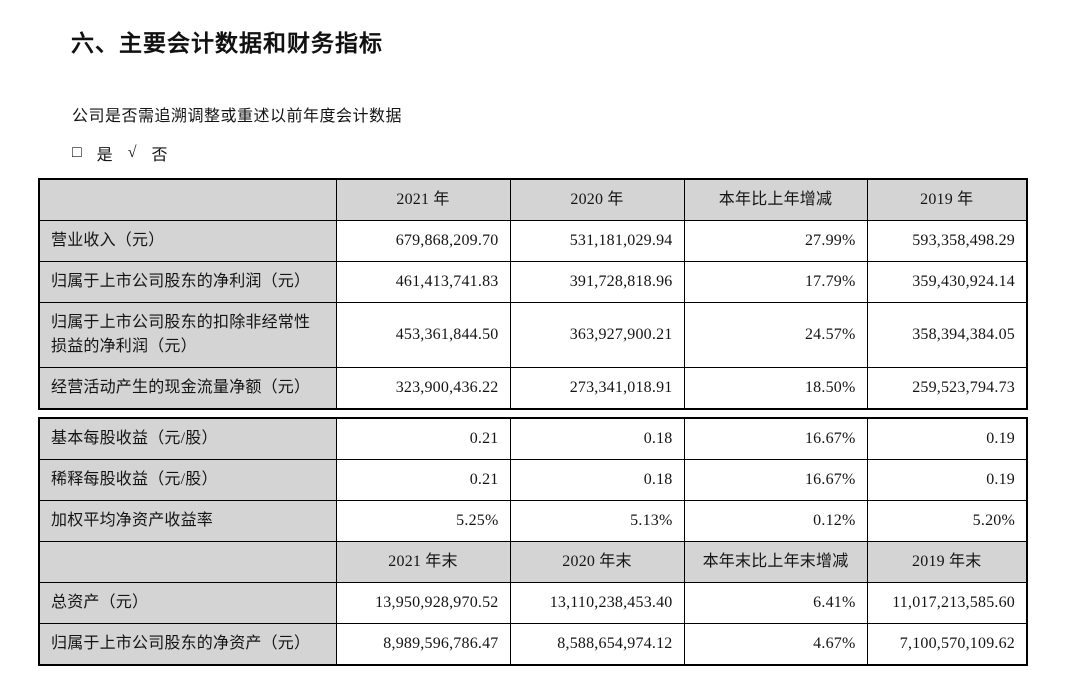 The width and height of the screenshot is (1080, 681). I want to click on checkbox-yes-label: 是, so click(104, 155).